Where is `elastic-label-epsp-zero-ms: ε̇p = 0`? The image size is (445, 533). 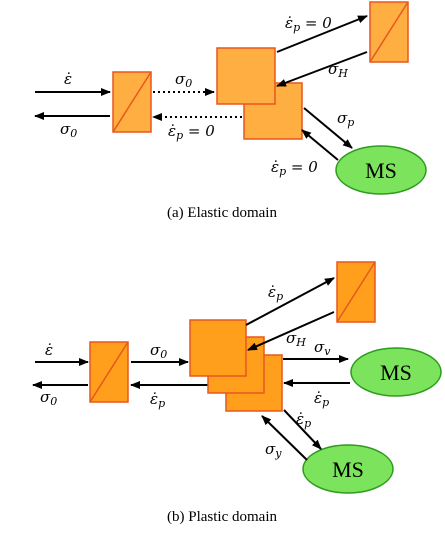 elastic-label-epsp-zero-ms: ε̇p = 0 is located at coordinates (294, 168).